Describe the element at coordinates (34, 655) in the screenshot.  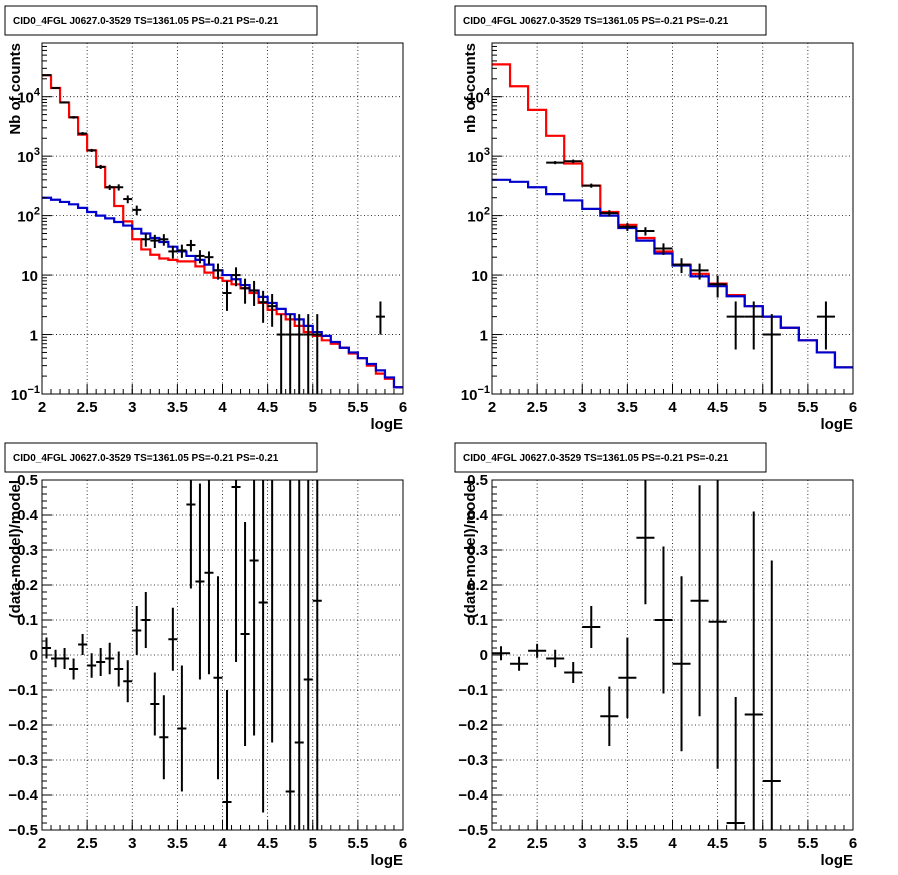
I see `y-tick-label: 0` at that location.